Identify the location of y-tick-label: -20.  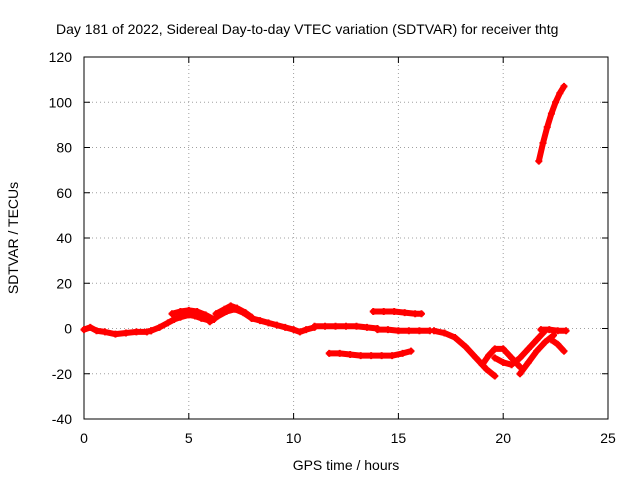
(62, 374).